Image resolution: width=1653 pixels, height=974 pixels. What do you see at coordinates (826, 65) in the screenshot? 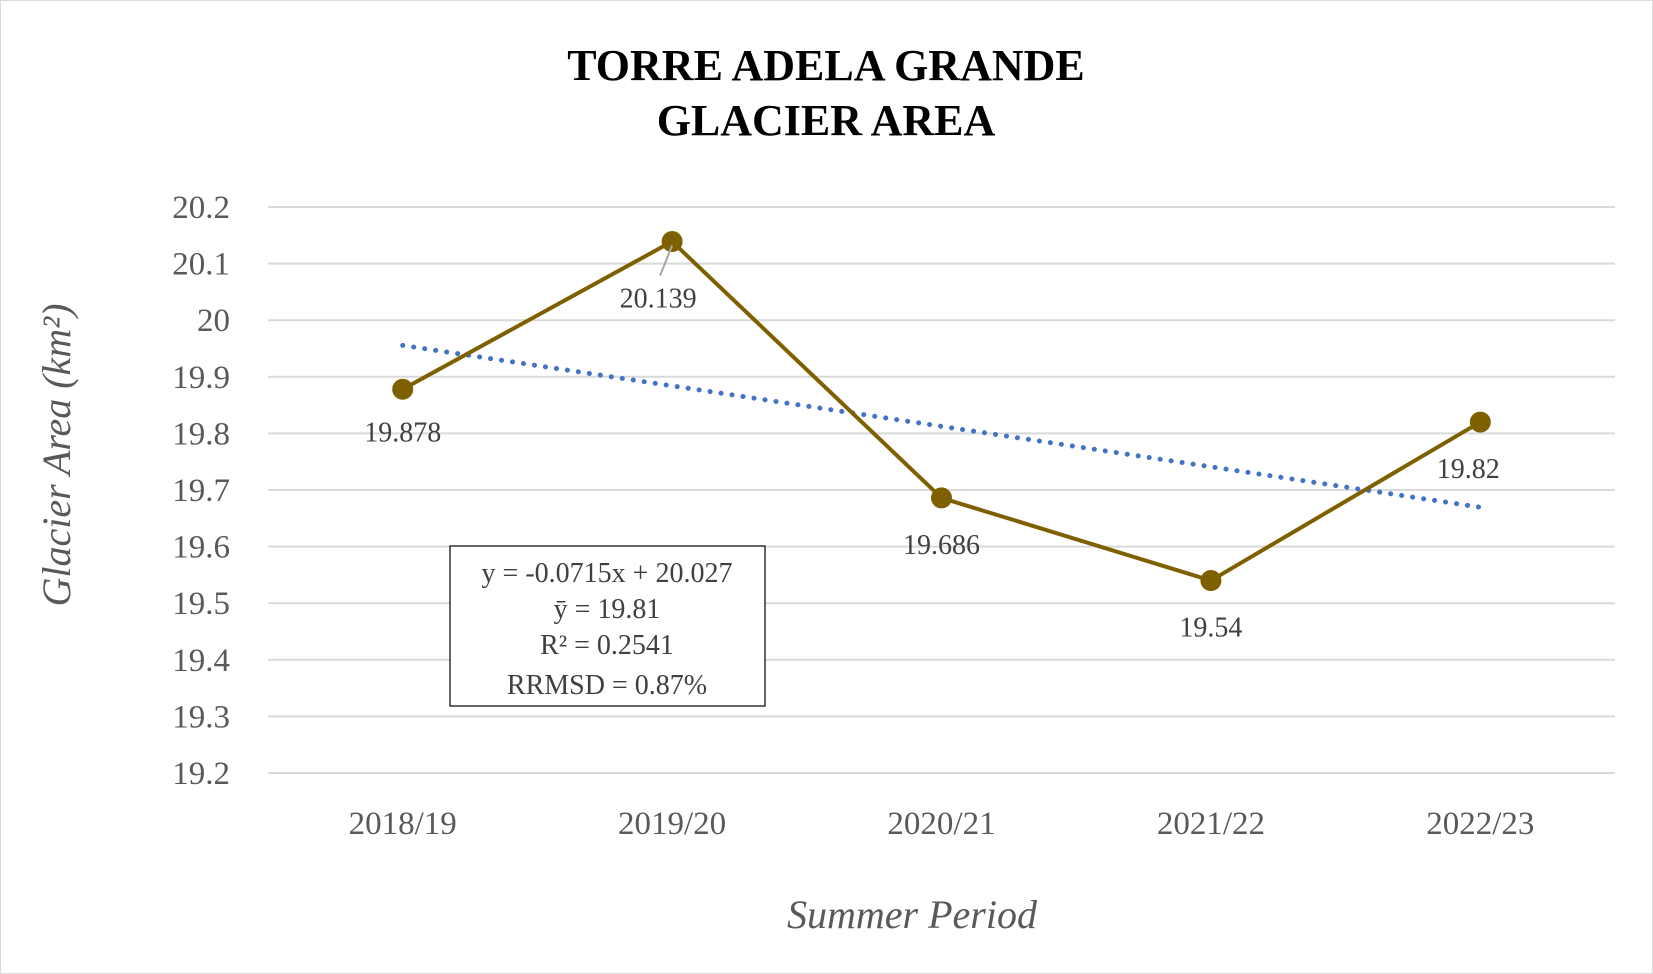
I see `chart-title-line-1: TORRE ADELA GRANDE` at bounding box center [826, 65].